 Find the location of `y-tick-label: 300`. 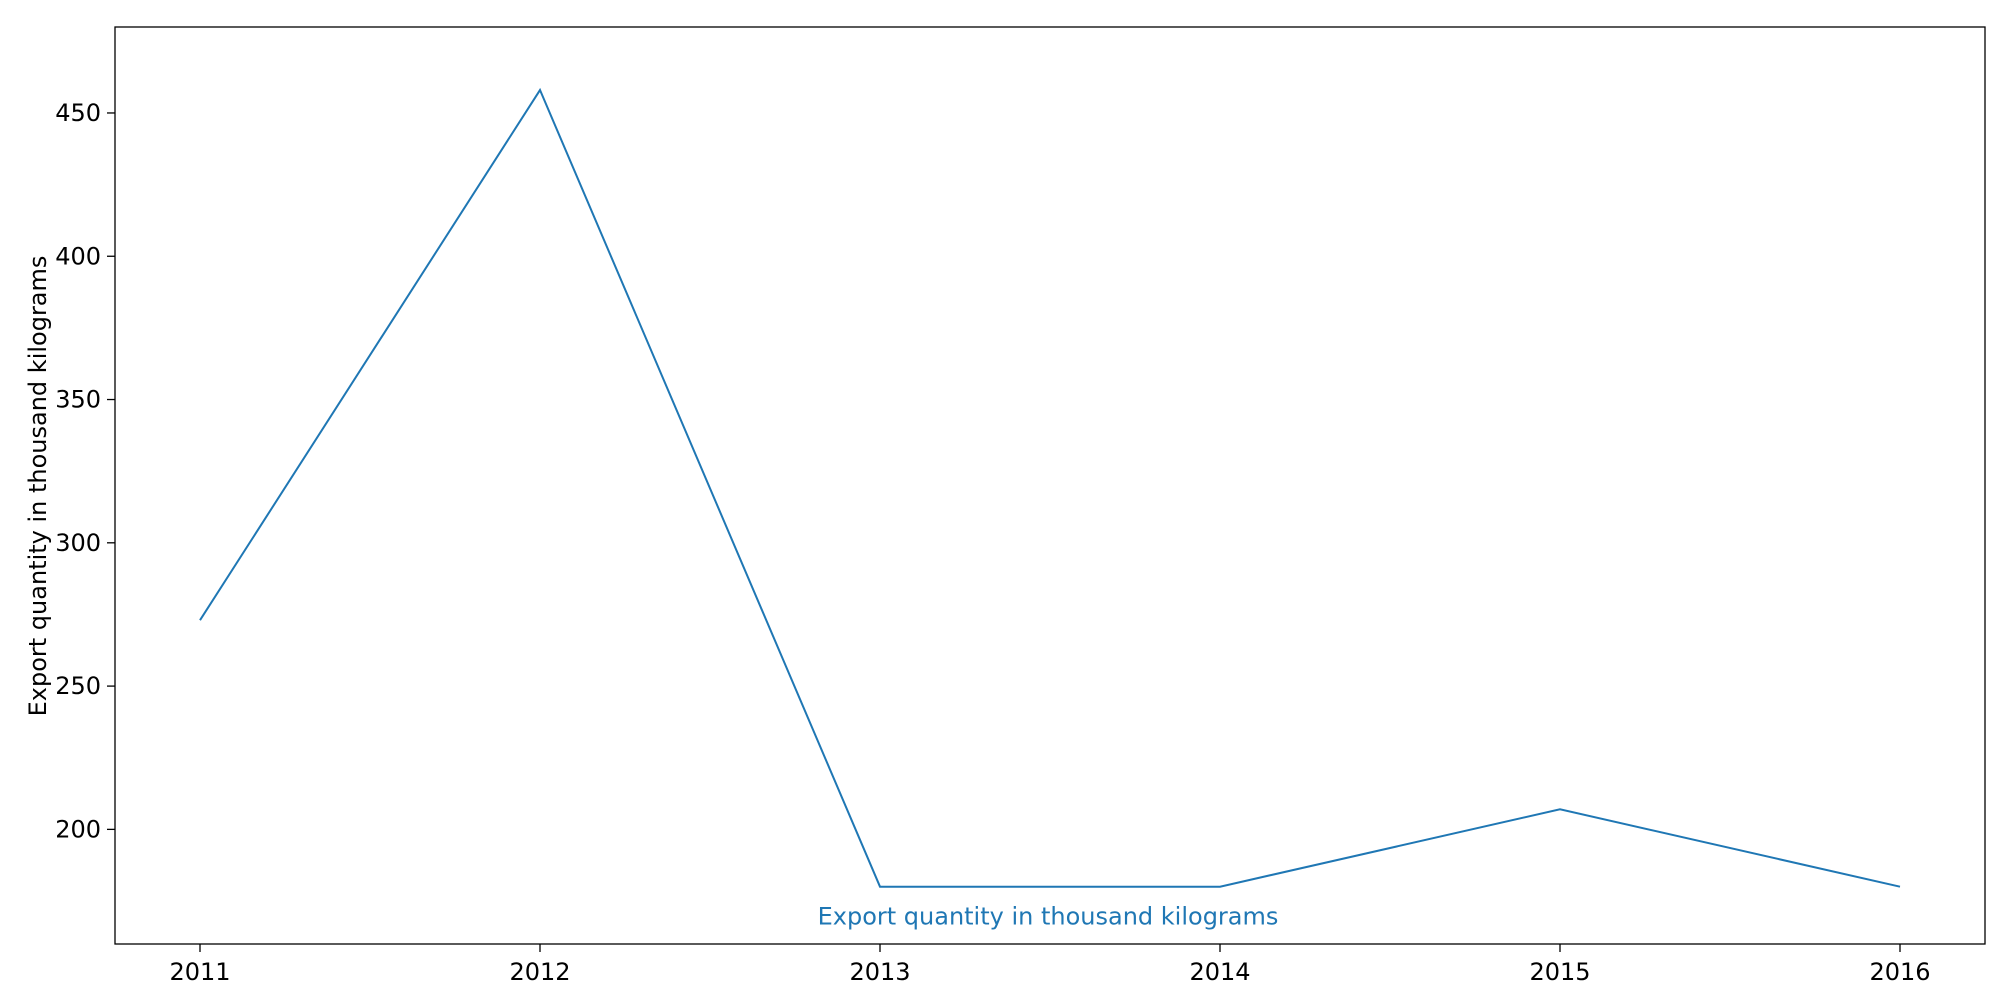

y-tick-label: 300 is located at coordinates (78, 543).